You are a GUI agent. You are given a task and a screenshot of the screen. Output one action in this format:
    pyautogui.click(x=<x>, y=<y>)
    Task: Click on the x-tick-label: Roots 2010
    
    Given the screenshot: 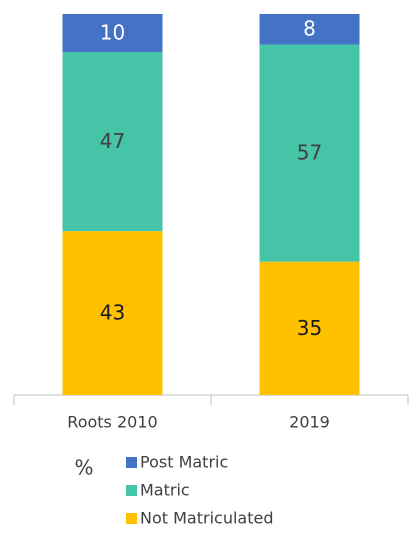 What is the action you would take?
    pyautogui.click(x=112, y=422)
    